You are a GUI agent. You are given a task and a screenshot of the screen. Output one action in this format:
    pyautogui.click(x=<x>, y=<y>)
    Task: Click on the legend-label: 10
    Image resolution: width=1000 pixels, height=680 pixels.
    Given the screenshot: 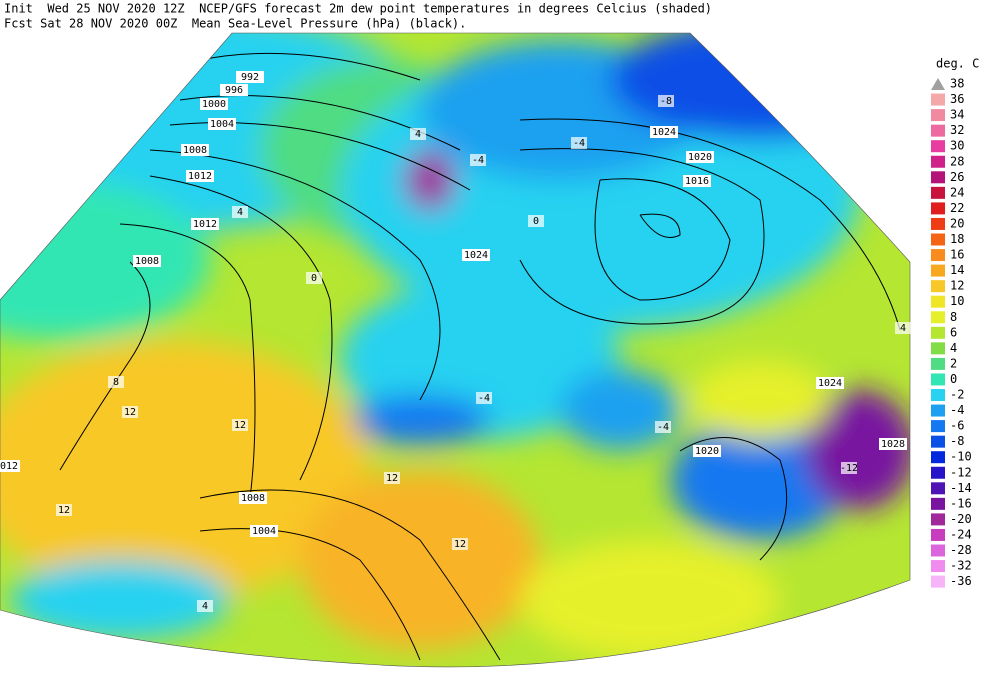 What is the action you would take?
    pyautogui.click(x=957, y=301)
    